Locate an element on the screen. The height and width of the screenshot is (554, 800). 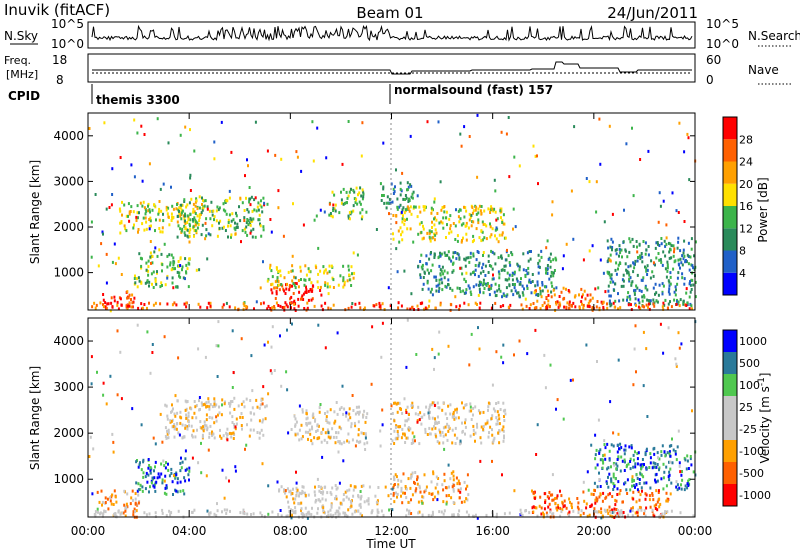
beam-title: Beam 01 is located at coordinates (389, 13).